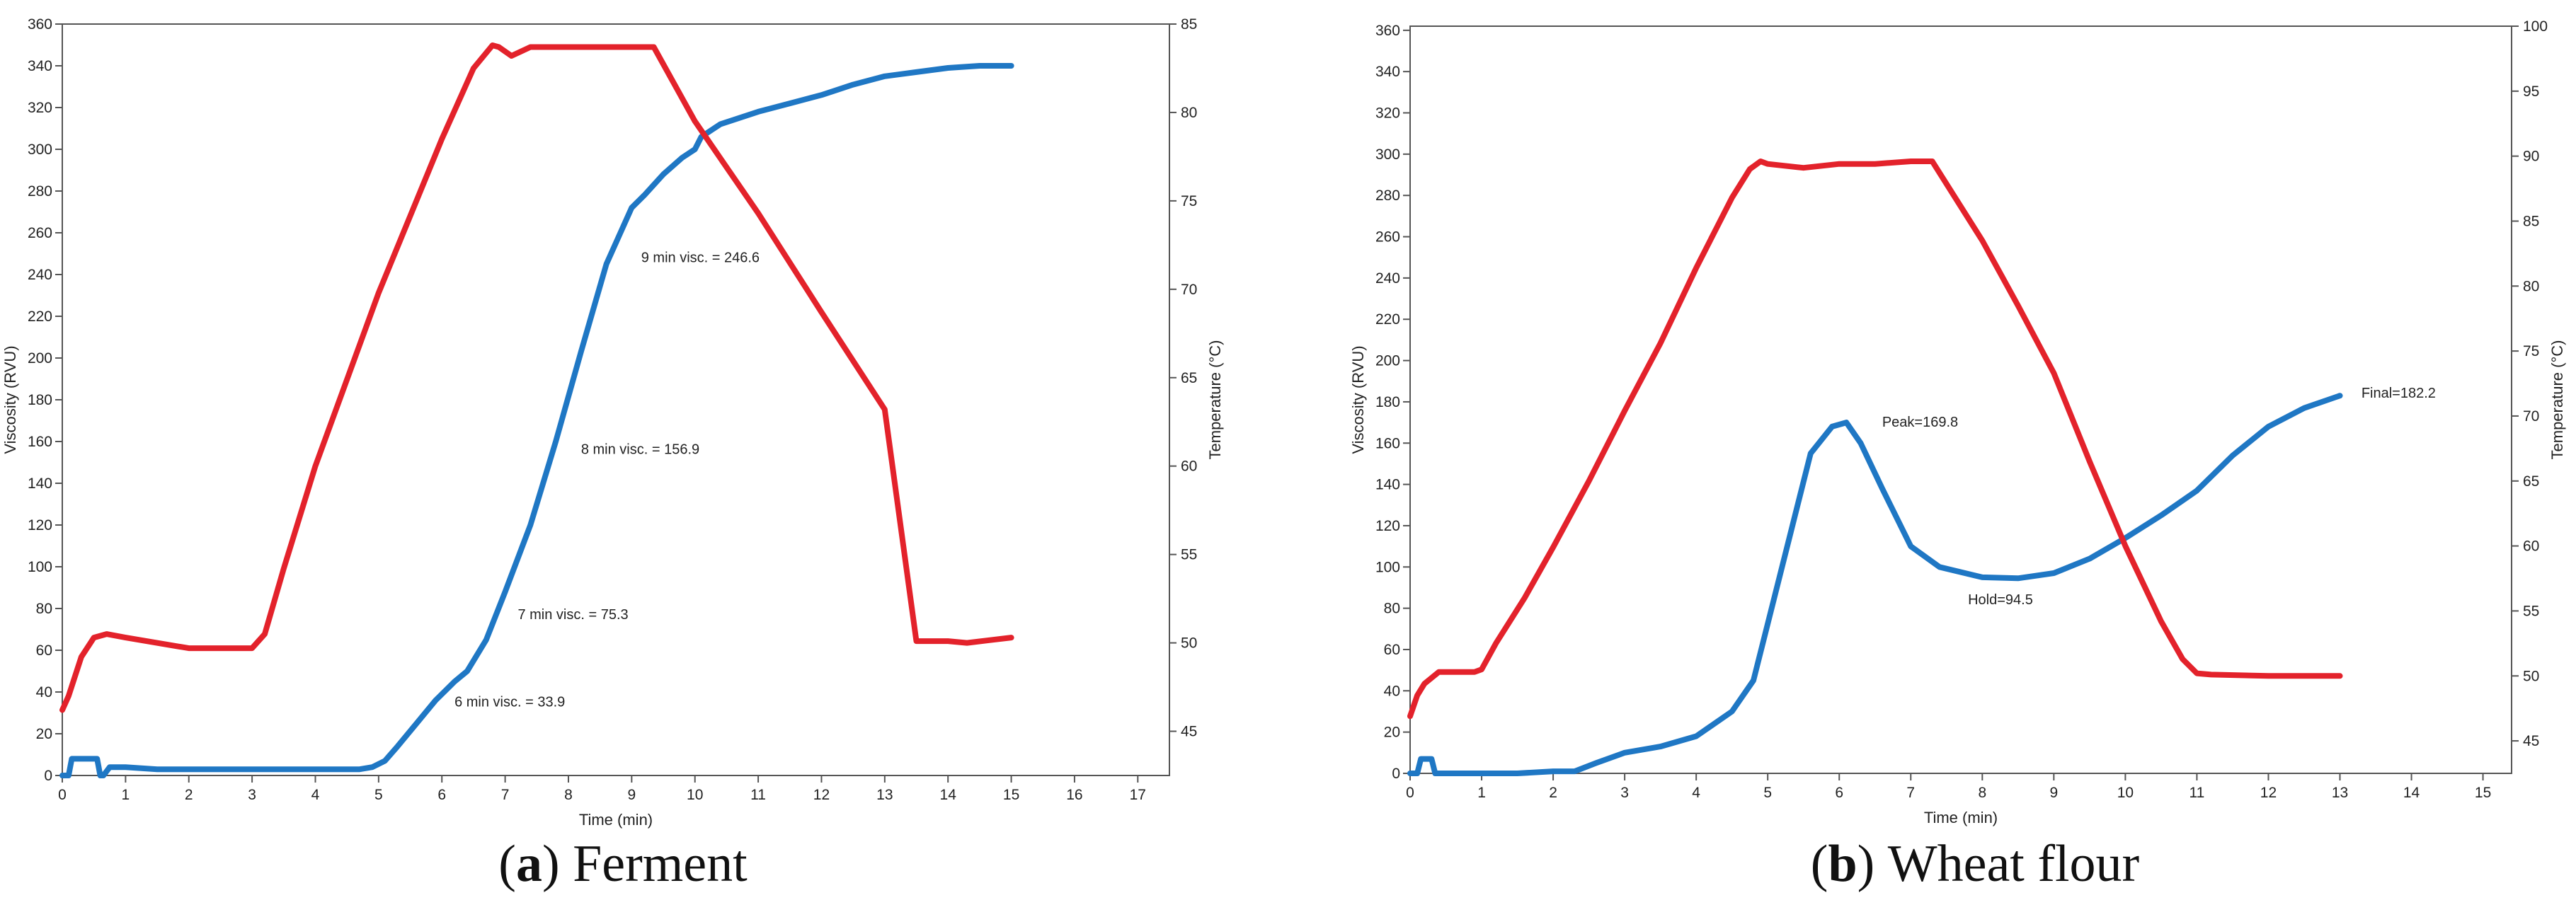  What do you see at coordinates (660, 863) in the screenshot?
I see `caption-text-a: Ferment` at bounding box center [660, 863].